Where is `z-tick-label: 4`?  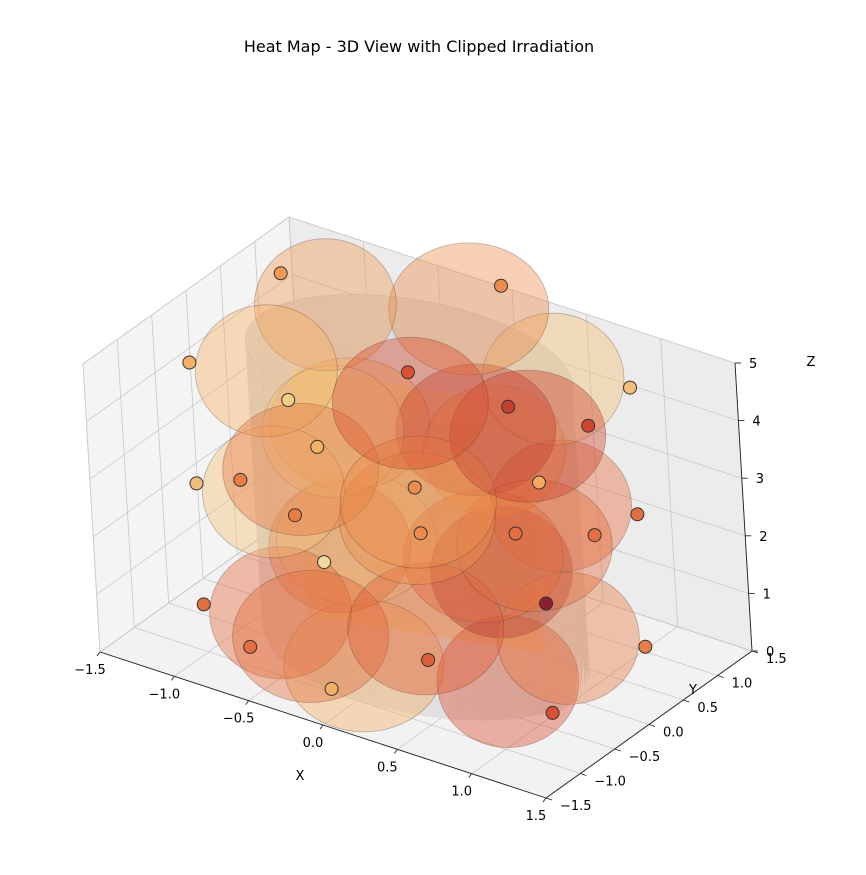 z-tick-label: 4 is located at coordinates (756, 422).